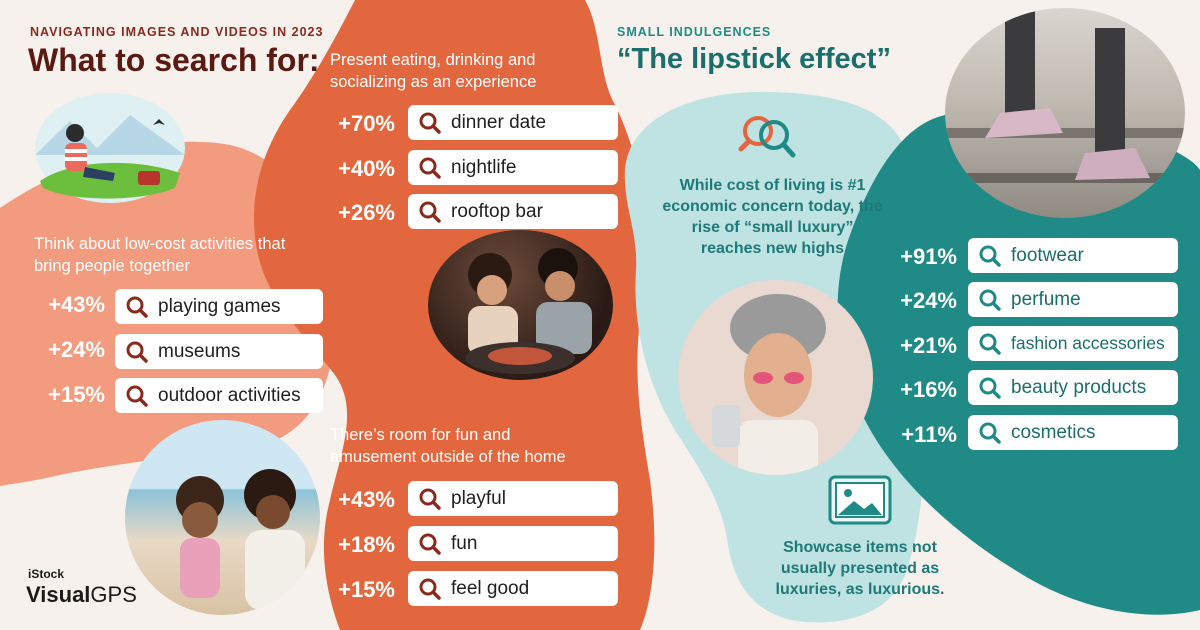 The height and width of the screenshot is (630, 1200). I want to click on search-term: museums, so click(199, 351).